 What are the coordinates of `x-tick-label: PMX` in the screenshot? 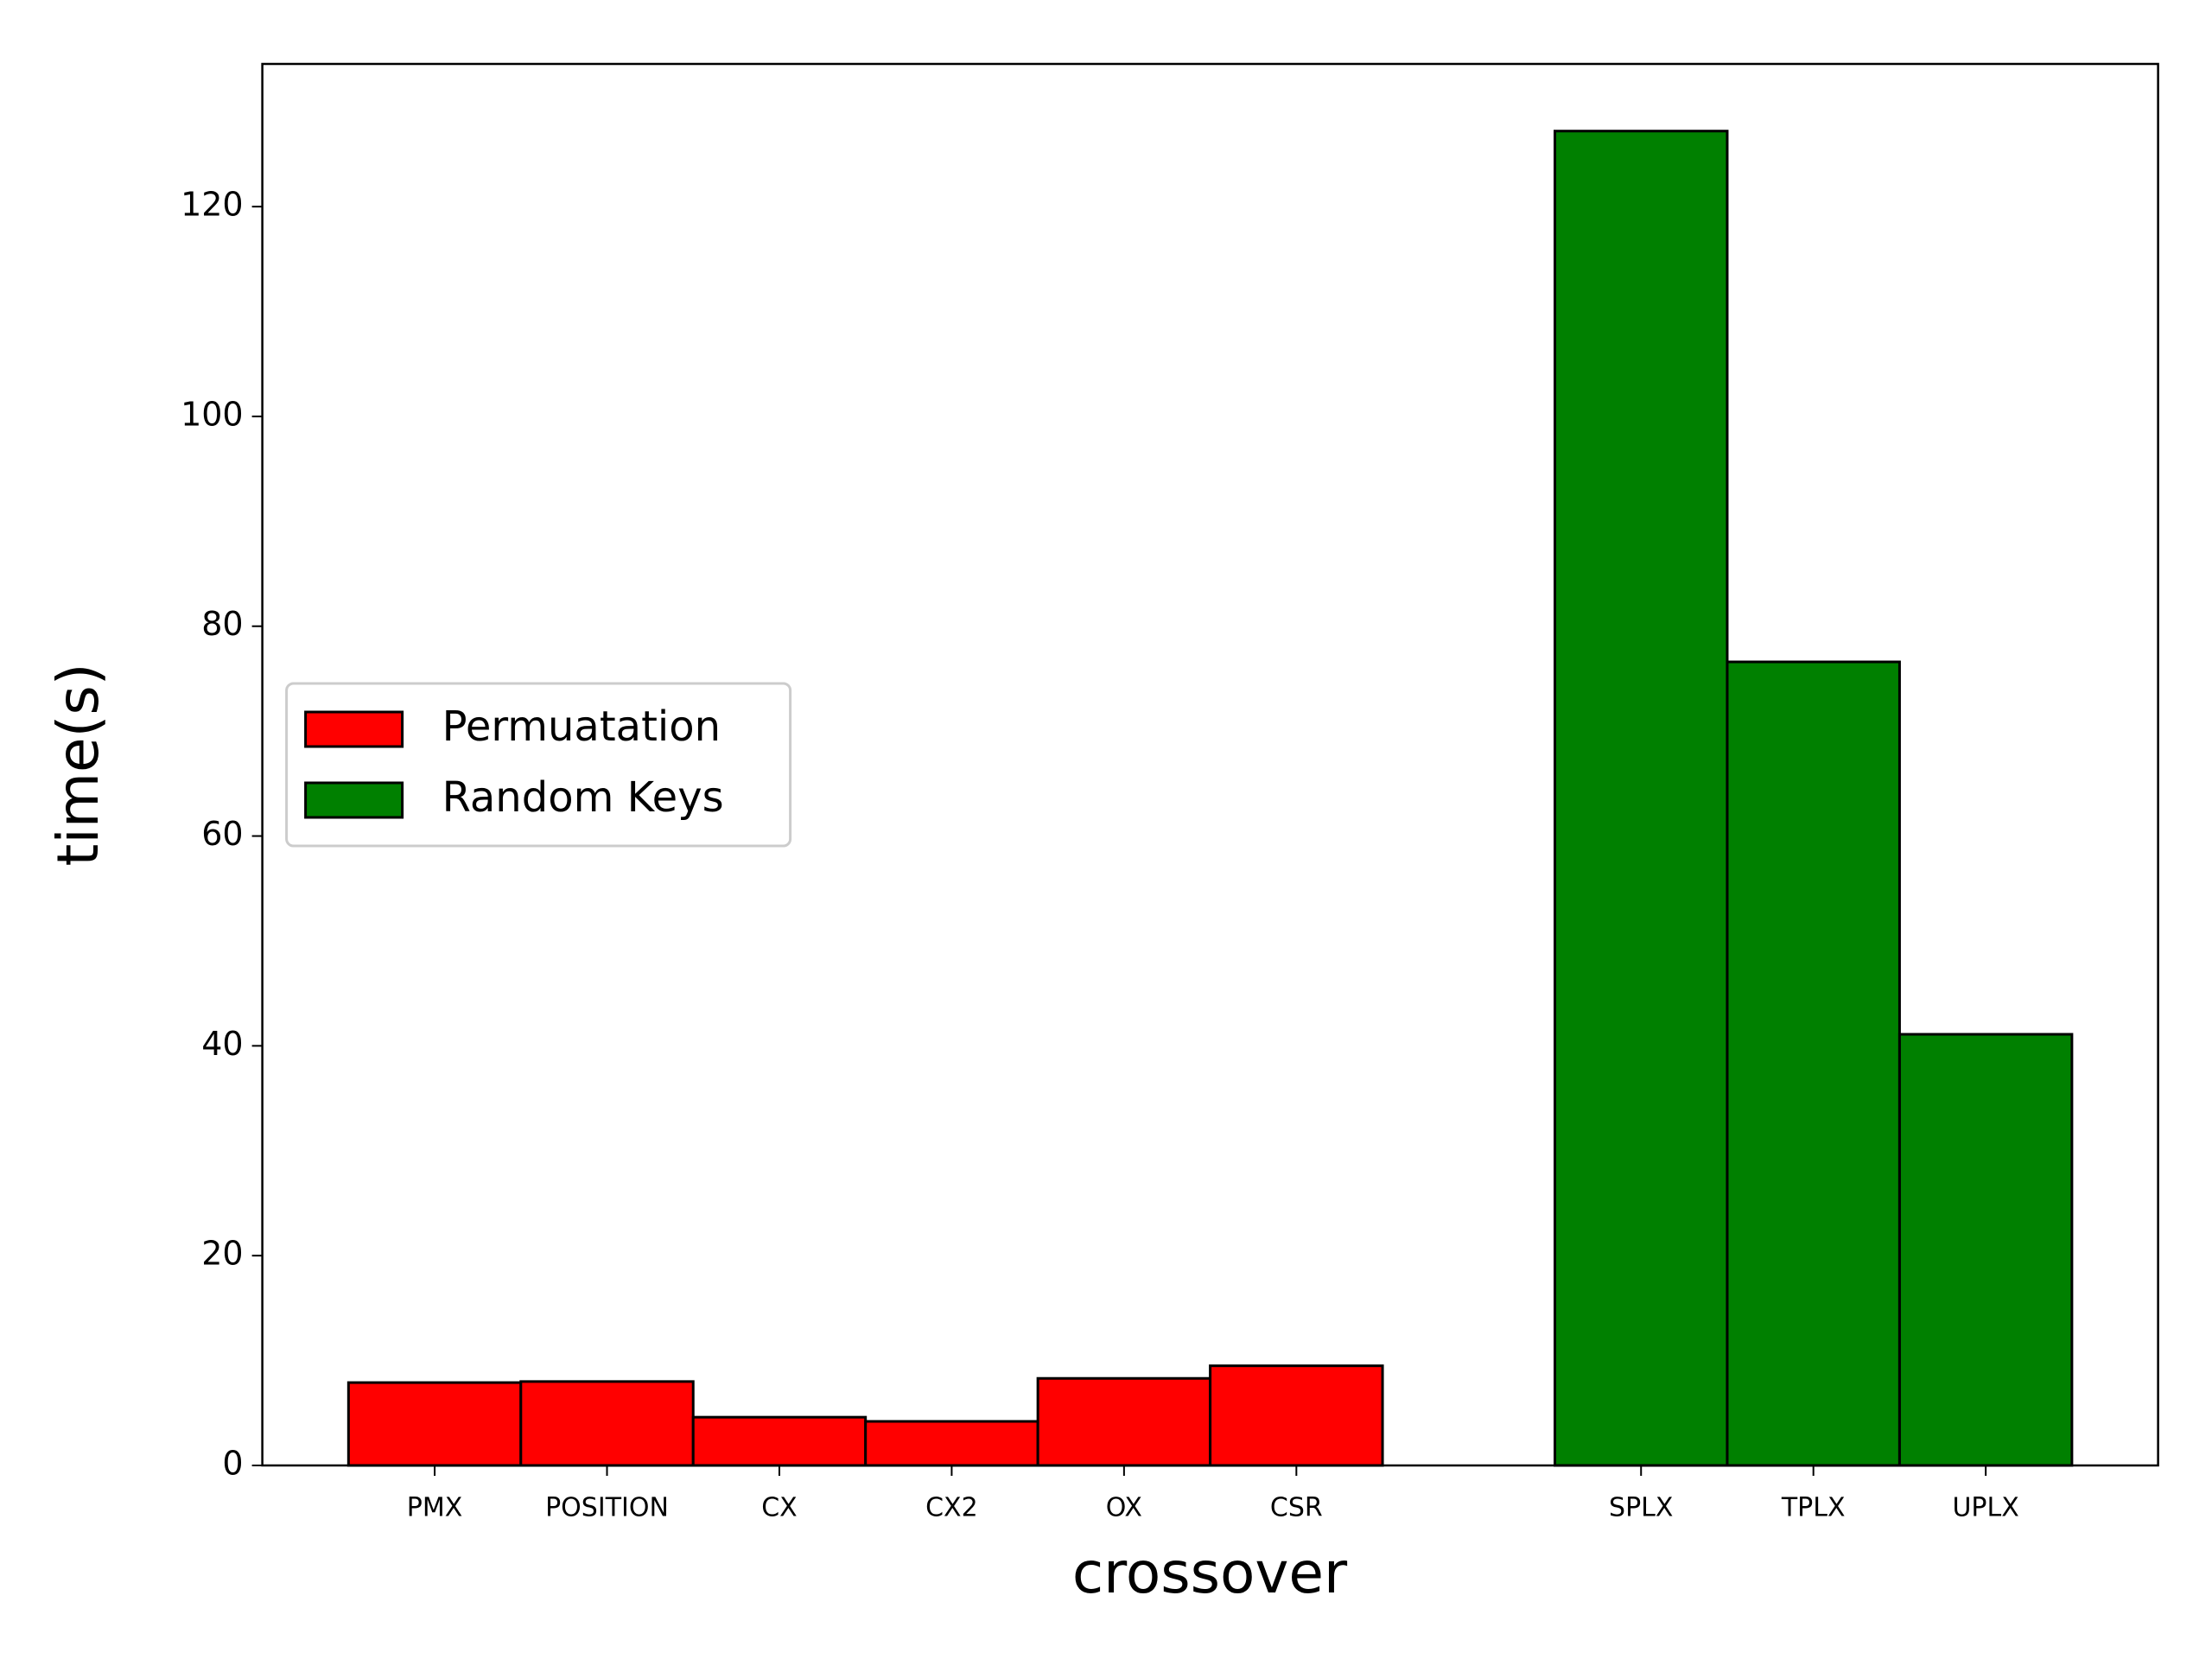 It's located at (435, 1508).